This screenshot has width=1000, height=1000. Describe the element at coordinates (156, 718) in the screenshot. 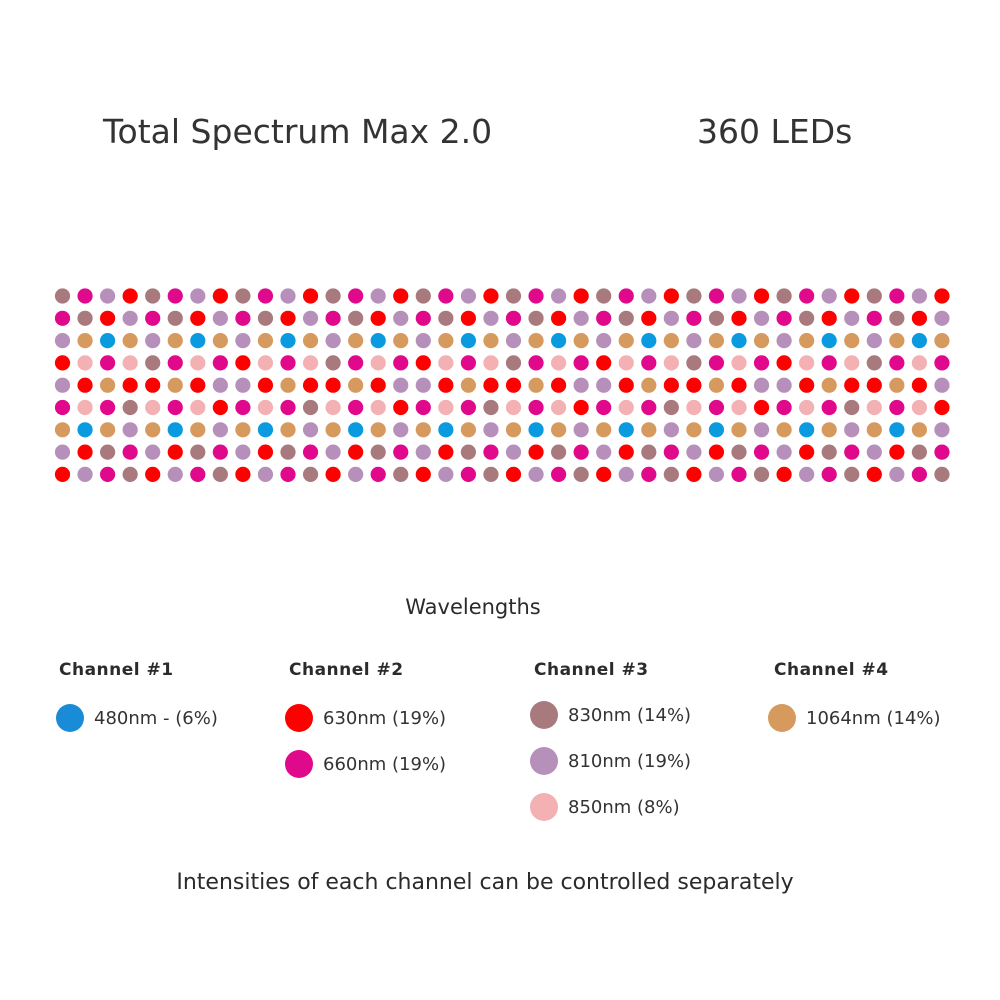

I see `legend-item-label: 480nm - (6%)` at that location.